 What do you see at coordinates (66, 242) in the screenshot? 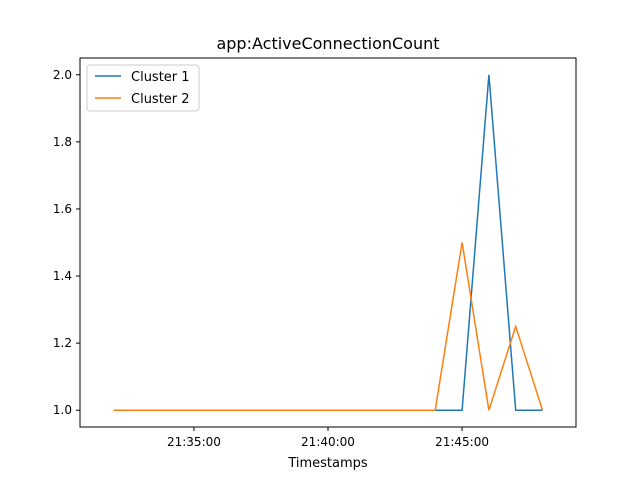
I see `y-axis-ticks: 1.0 1.2 1.4 1.6 1.8 2.0` at bounding box center [66, 242].